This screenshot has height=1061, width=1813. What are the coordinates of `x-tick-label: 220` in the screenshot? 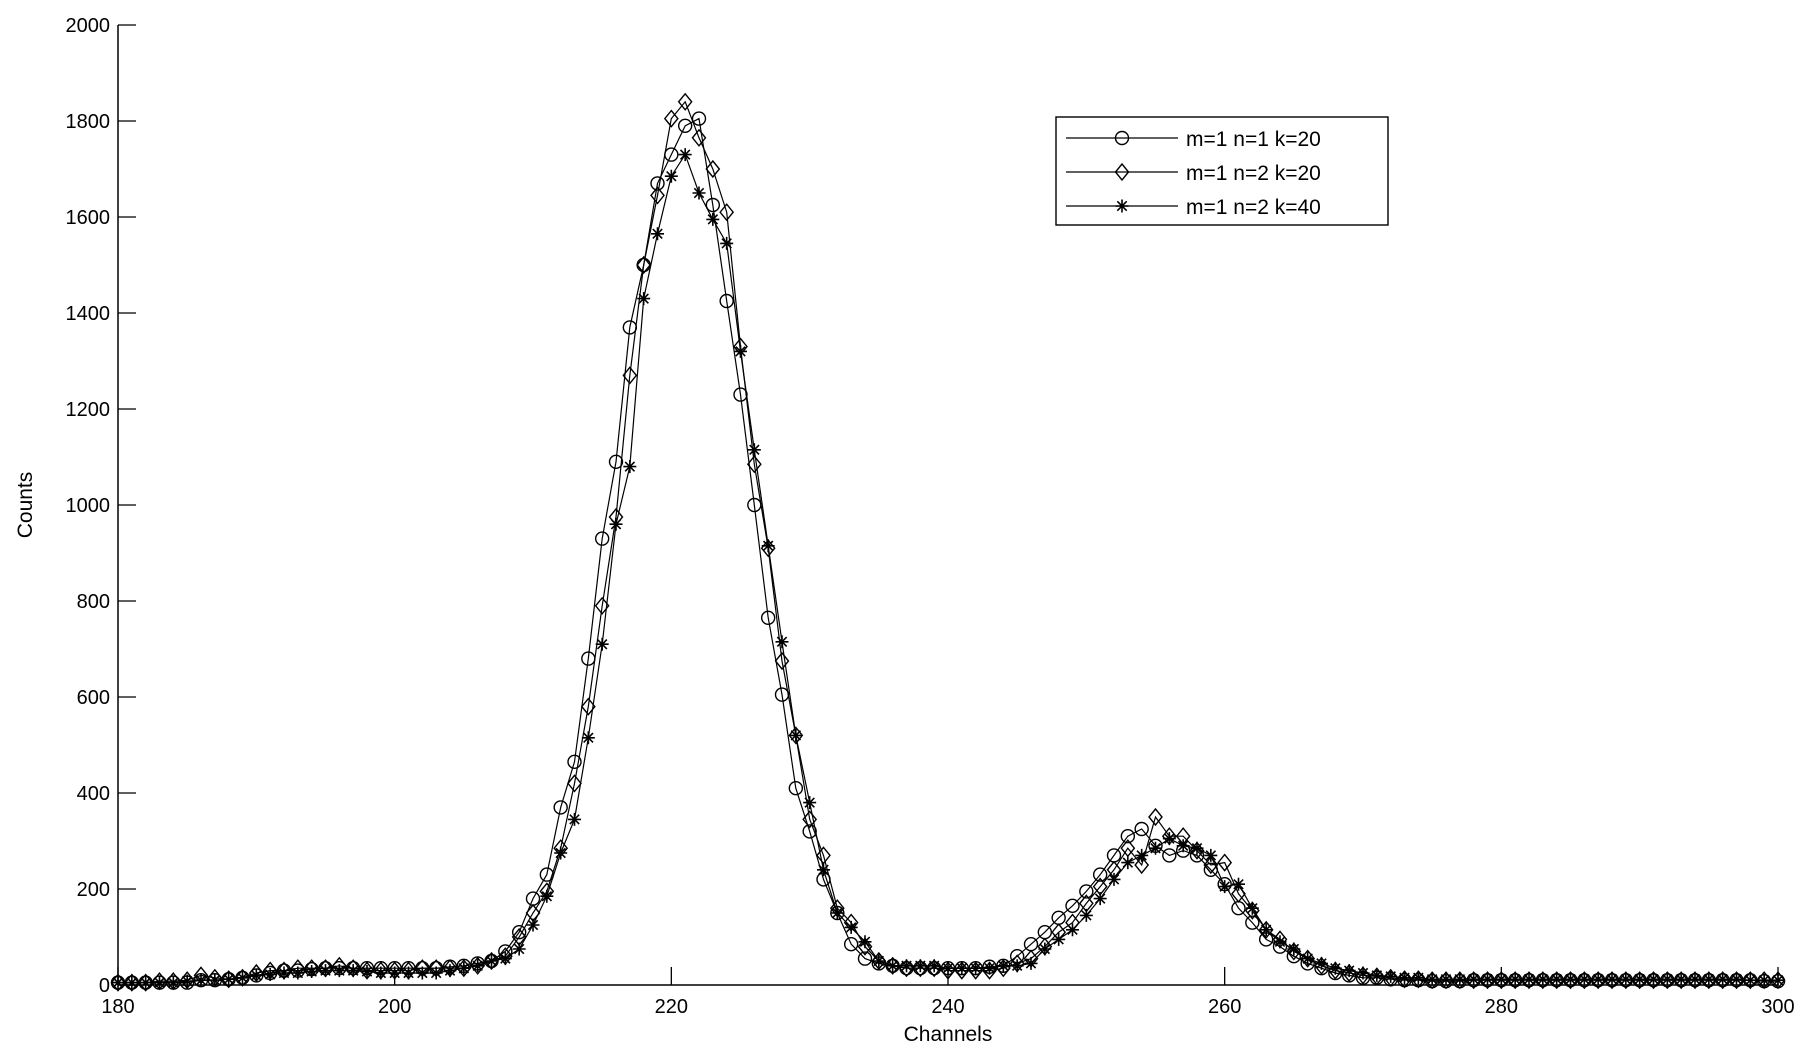 It's located at (671, 1007).